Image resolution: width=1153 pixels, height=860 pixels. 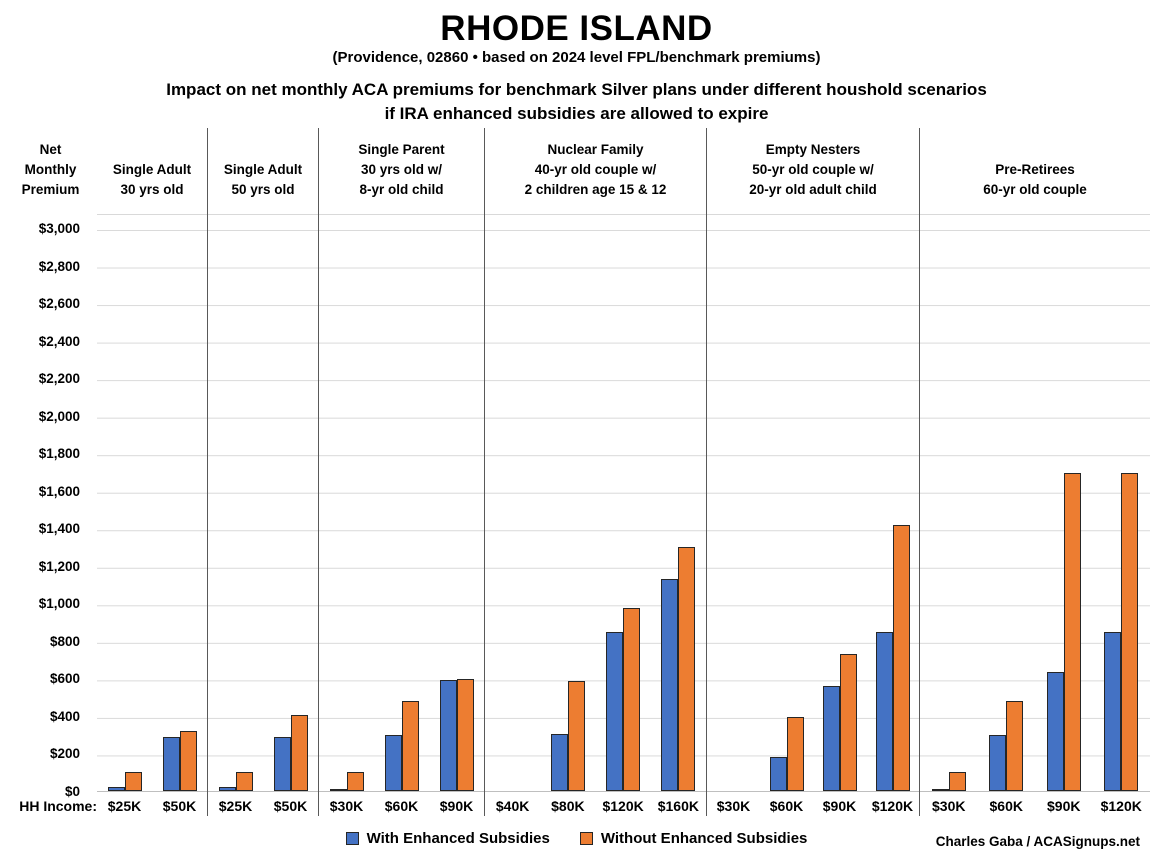 What do you see at coordinates (586, 838) in the screenshot?
I see `legend-swatch-without-subsidies` at bounding box center [586, 838].